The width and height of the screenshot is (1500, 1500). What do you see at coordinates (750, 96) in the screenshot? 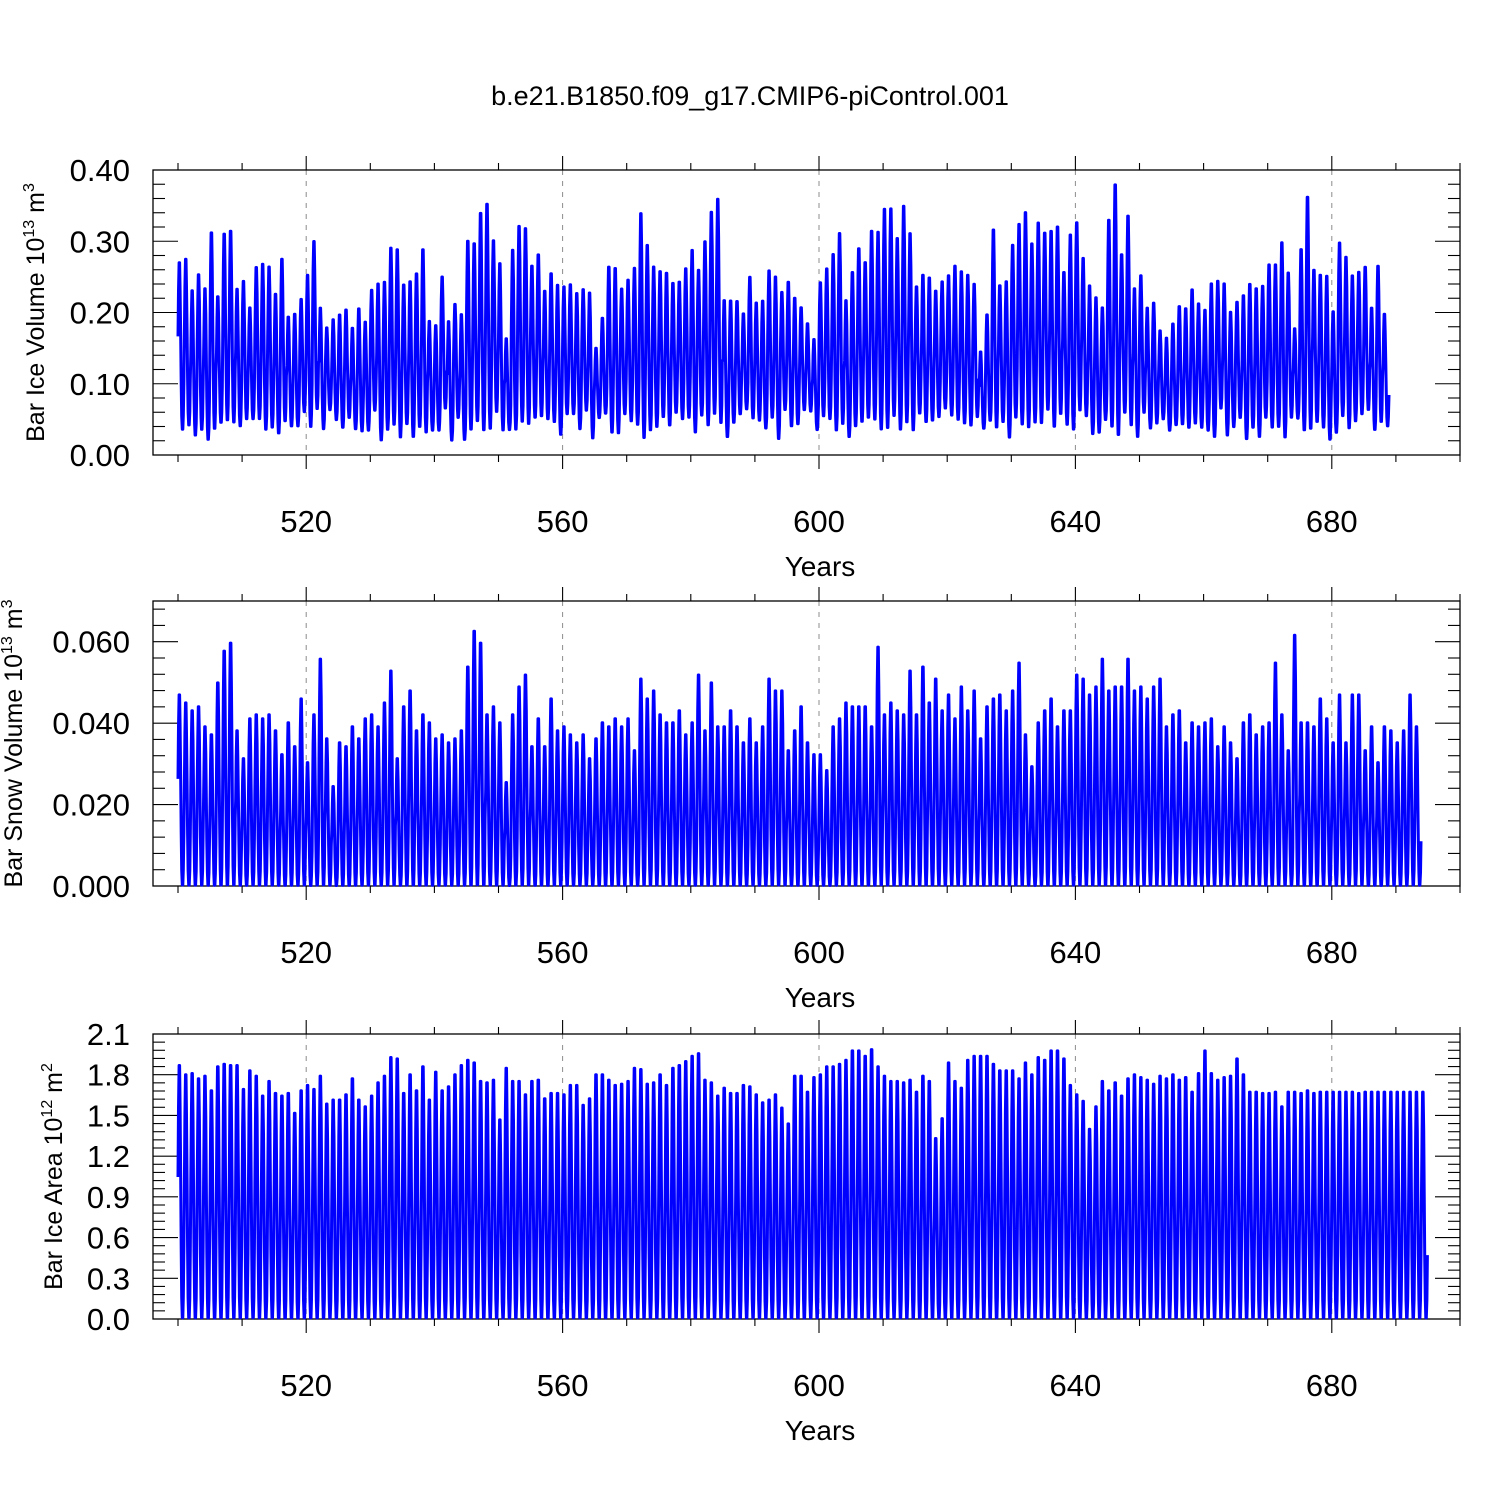
I see `figure-title: b.e21.B1850.f09_g17.CMIP6-piControl.001` at bounding box center [750, 96].